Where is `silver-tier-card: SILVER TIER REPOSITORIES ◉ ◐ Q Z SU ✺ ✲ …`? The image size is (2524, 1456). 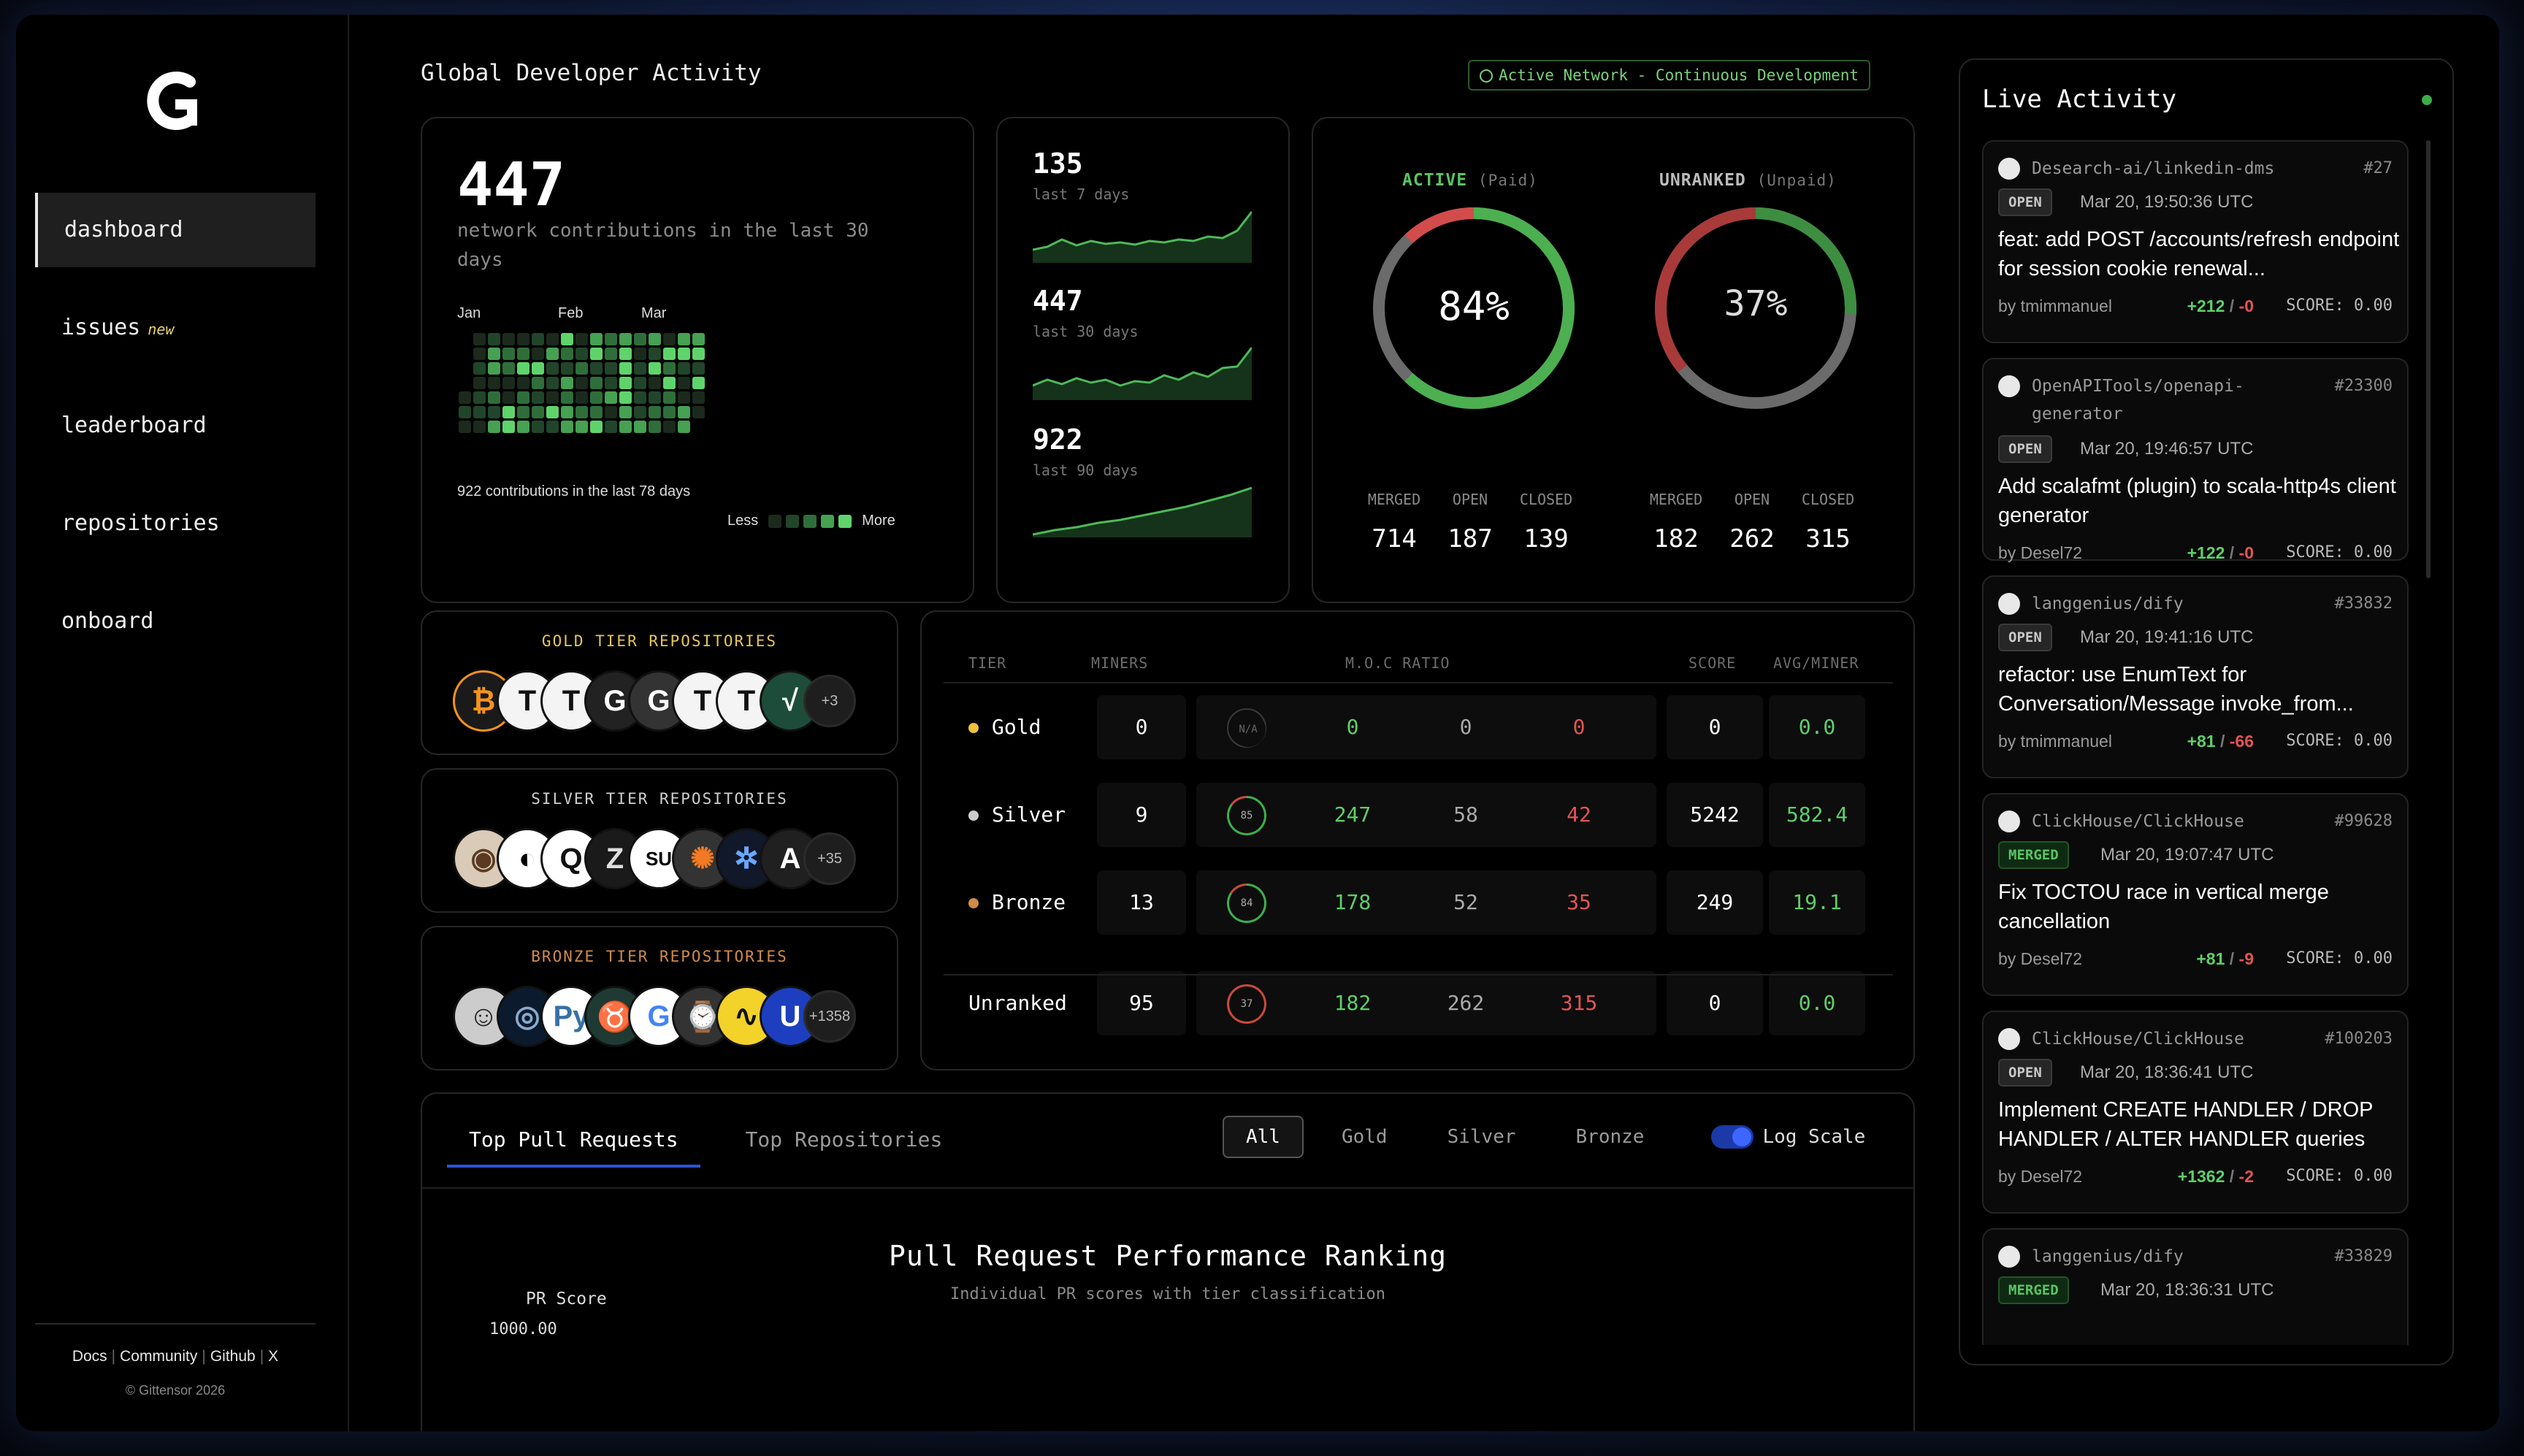
silver-tier-card: SILVER TIER REPOSITORIES ◉ ◐ Q Z SU ✺ ✲ … is located at coordinates (659, 841).